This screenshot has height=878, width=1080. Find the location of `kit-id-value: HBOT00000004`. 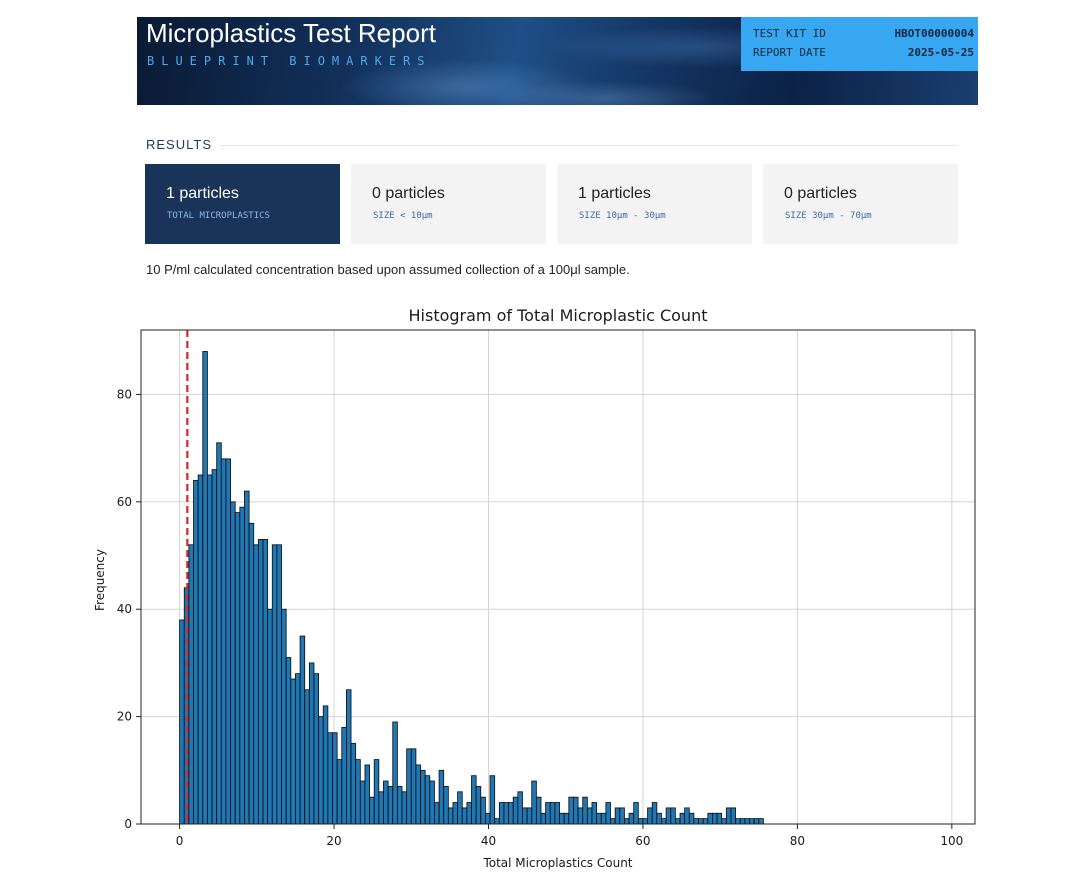

kit-id-value: HBOT00000004 is located at coordinates (934, 33).